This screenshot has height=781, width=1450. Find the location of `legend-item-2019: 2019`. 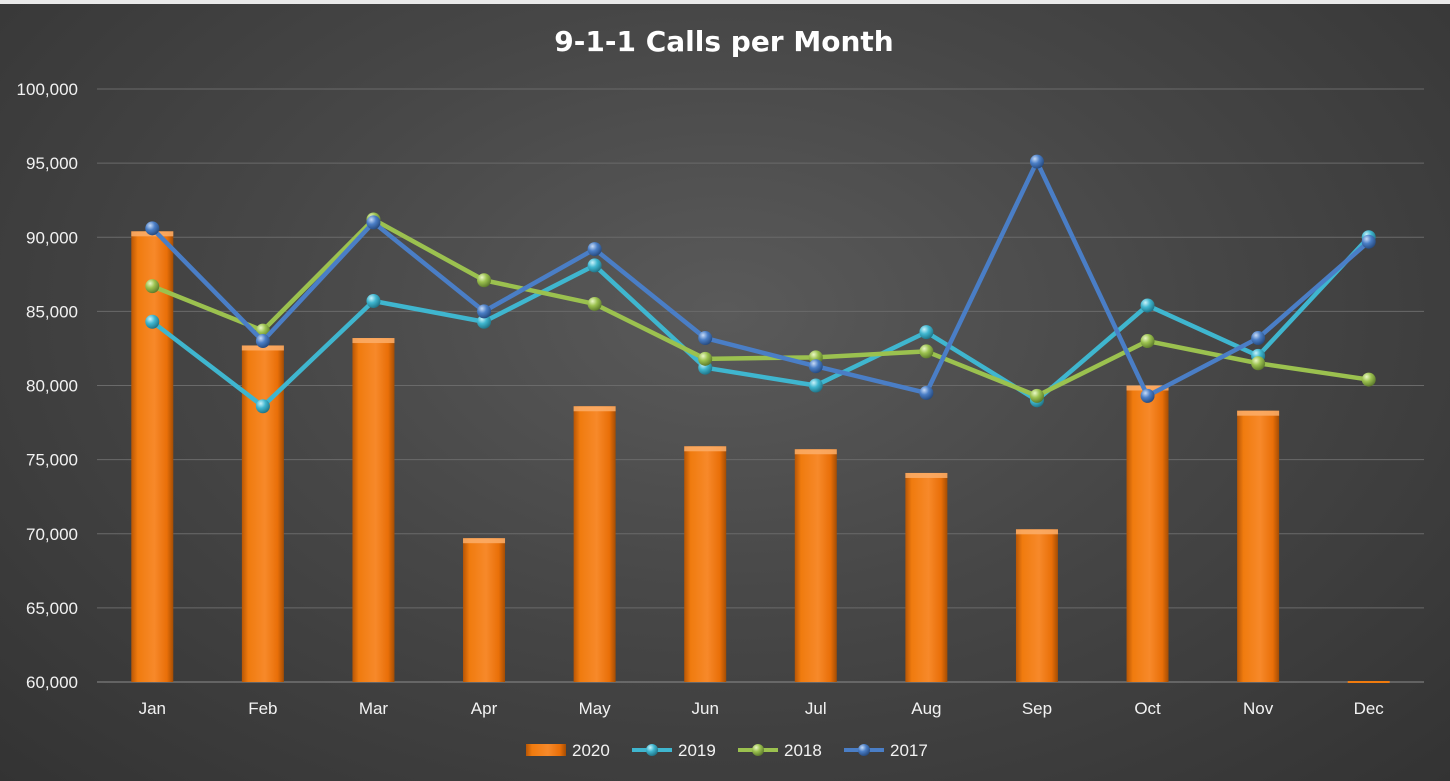

legend-item-2019: 2019 is located at coordinates (674, 750).